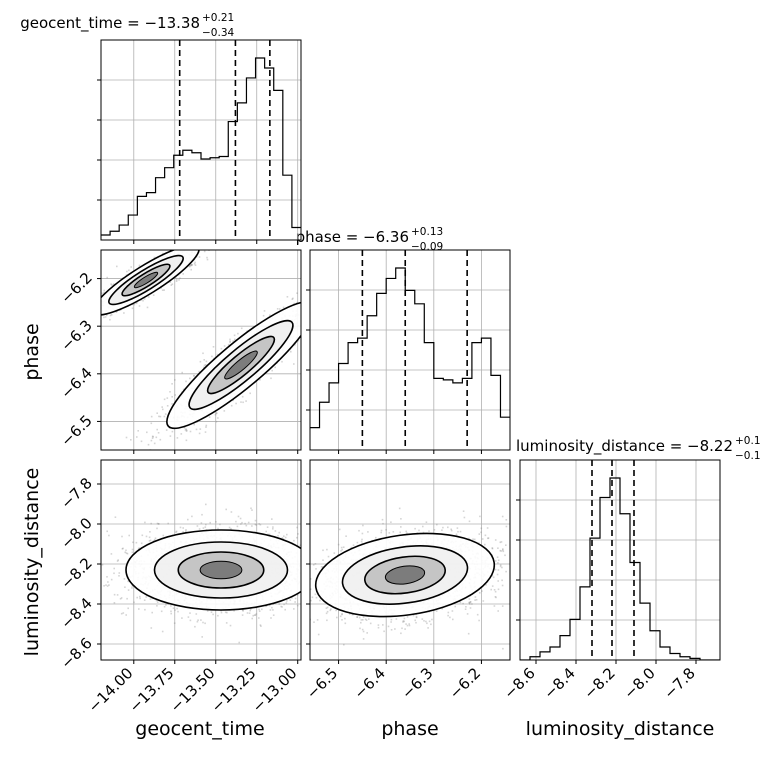 The height and width of the screenshot is (760, 760). What do you see at coordinates (747, 441) in the screenshot?
I see `title-ld-upper: +0.11` at bounding box center [747, 441].